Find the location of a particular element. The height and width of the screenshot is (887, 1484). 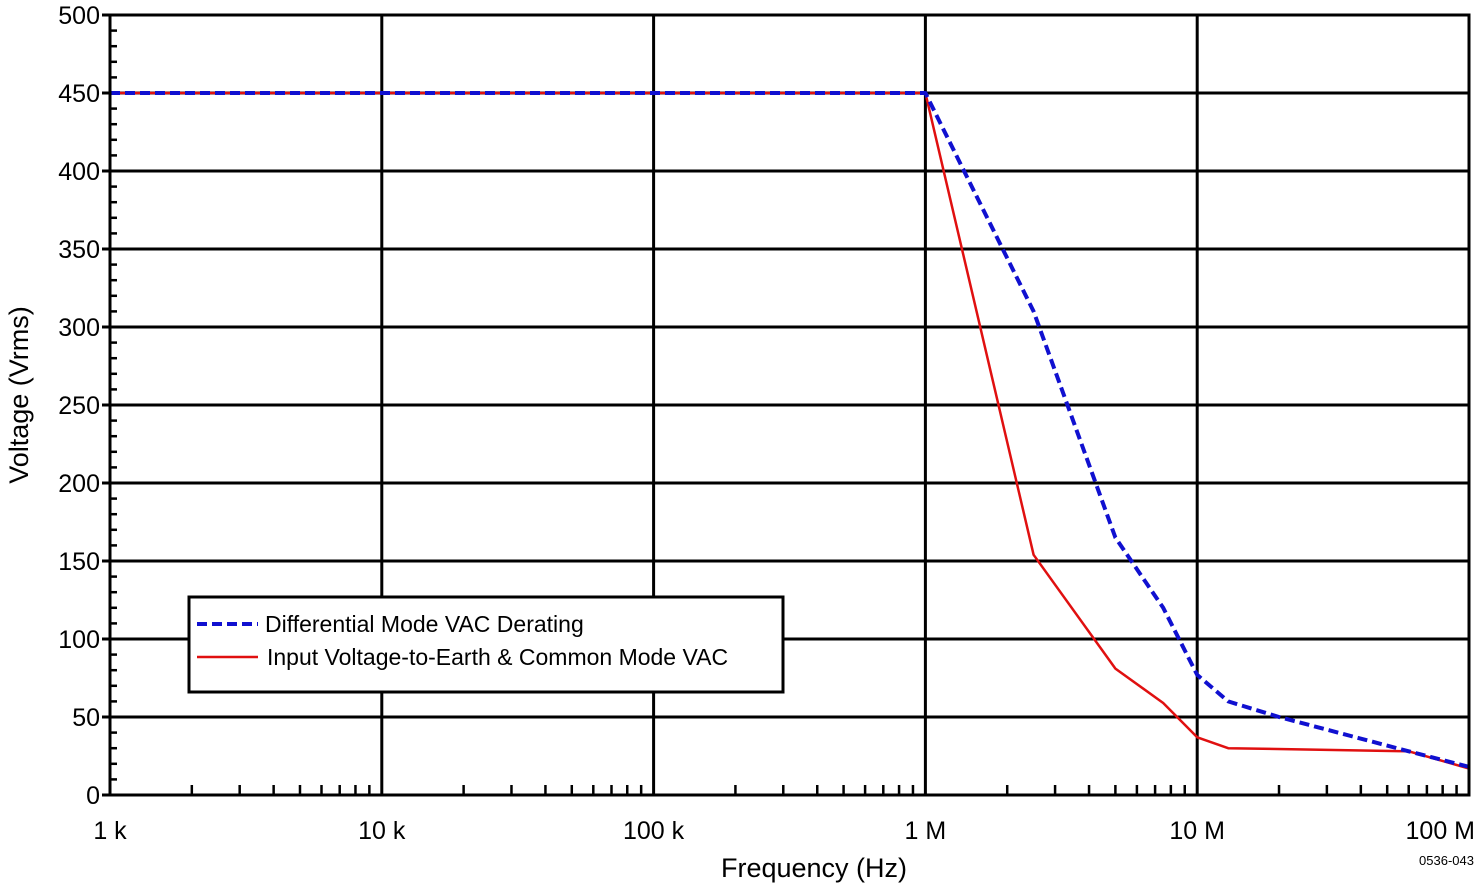

y-tick-label: 150 is located at coordinates (79, 562).